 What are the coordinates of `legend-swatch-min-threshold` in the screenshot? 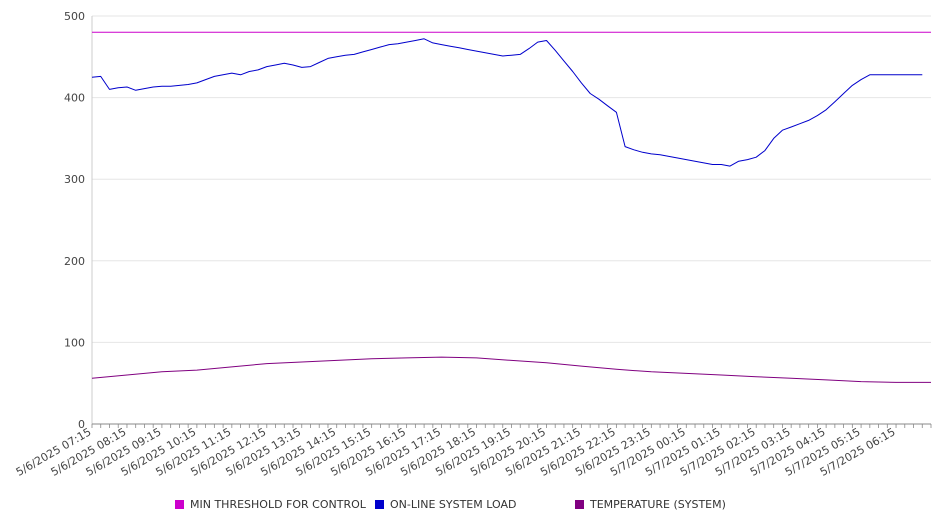 It's located at (179, 504).